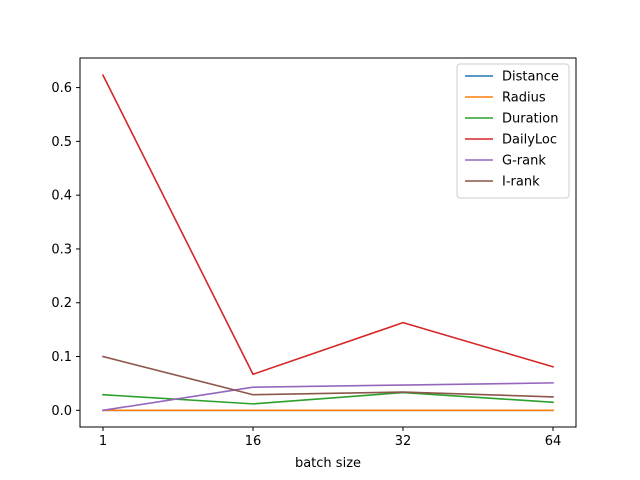 This screenshot has width=640, height=480. What do you see at coordinates (328, 463) in the screenshot?
I see `x-axis-label: batch size` at bounding box center [328, 463].